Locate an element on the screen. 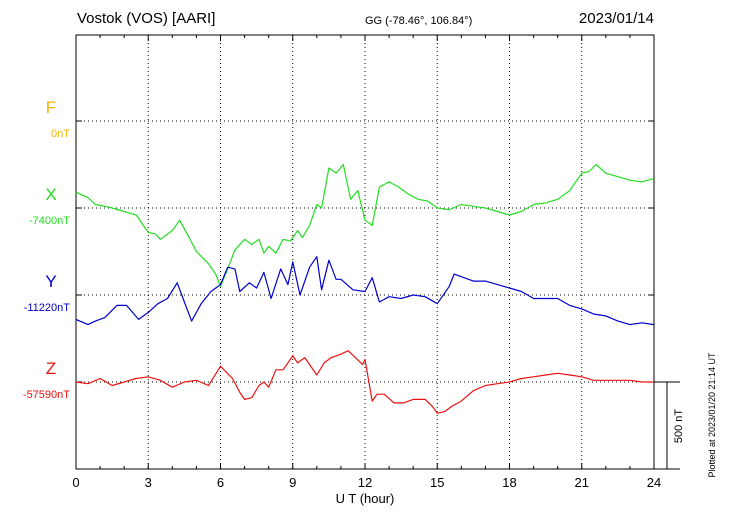 Image resolution: width=730 pixels, height=520 pixels. chart-title: Vostok (VOS) [AARI] is located at coordinates (146, 18).